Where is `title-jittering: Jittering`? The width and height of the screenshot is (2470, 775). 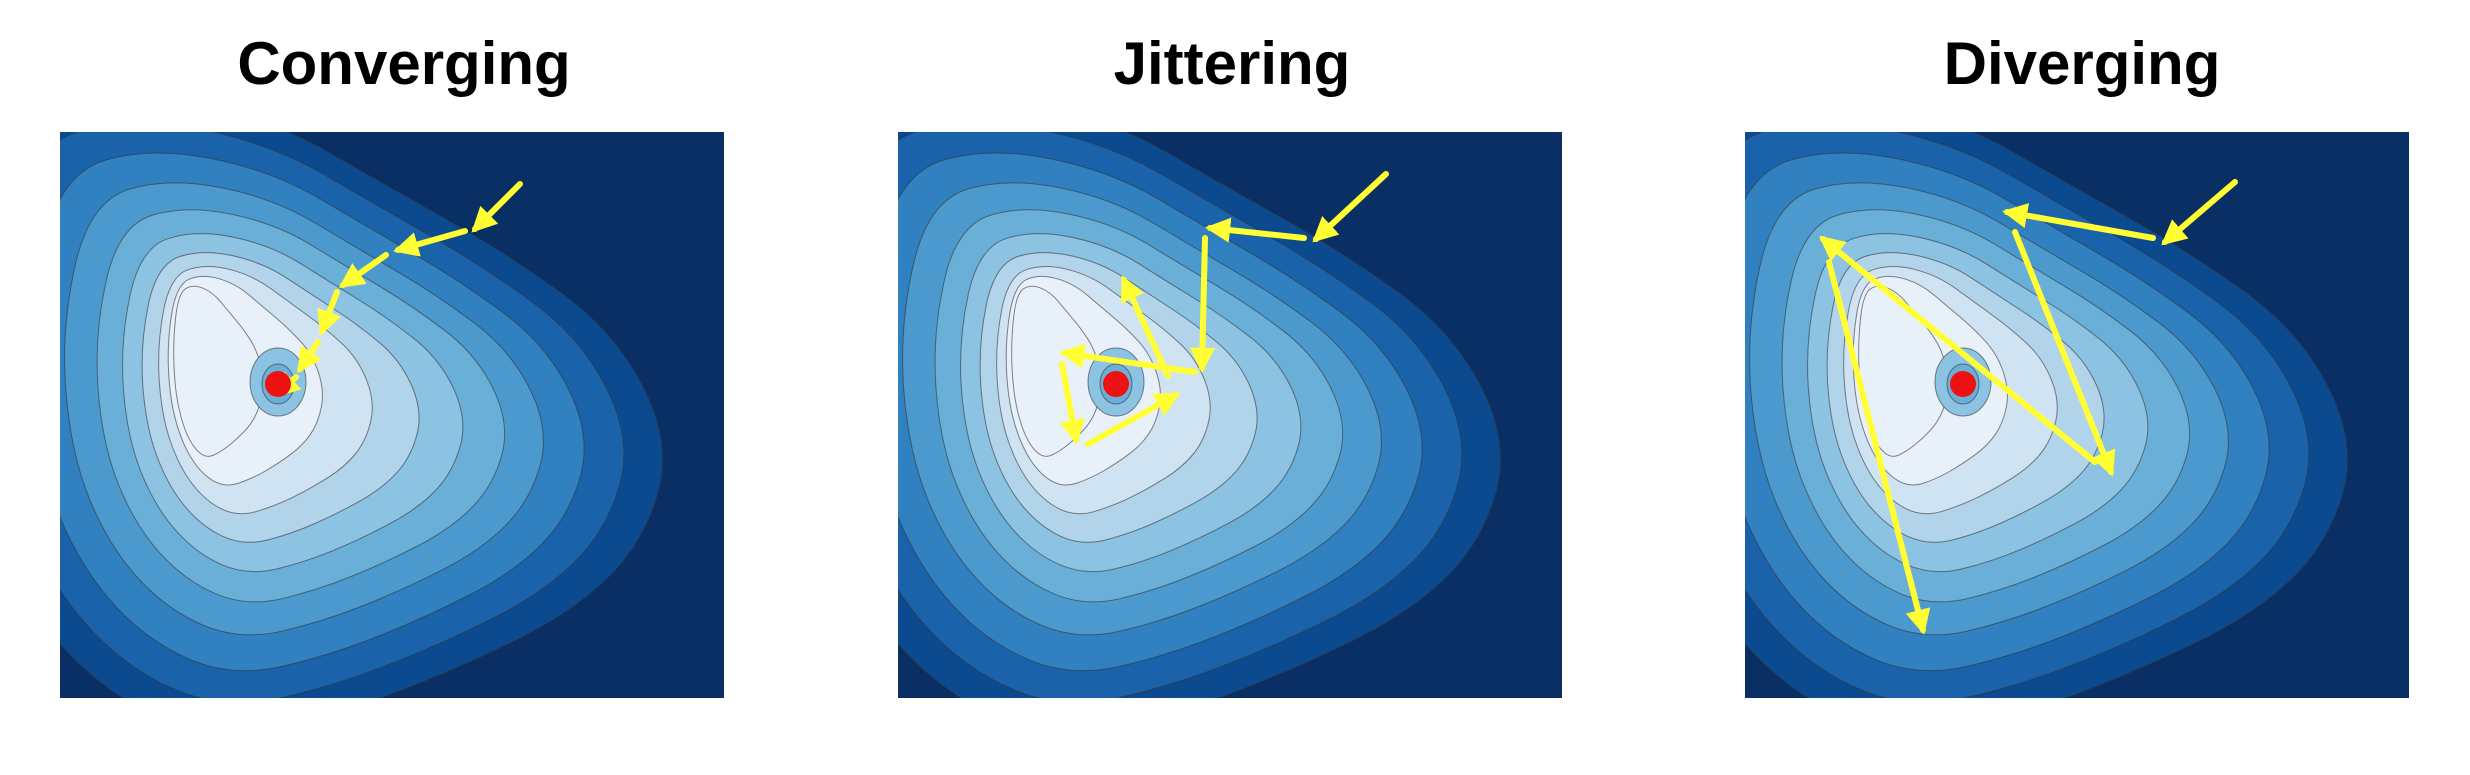
title-jittering: Jittering is located at coordinates (1232, 63).